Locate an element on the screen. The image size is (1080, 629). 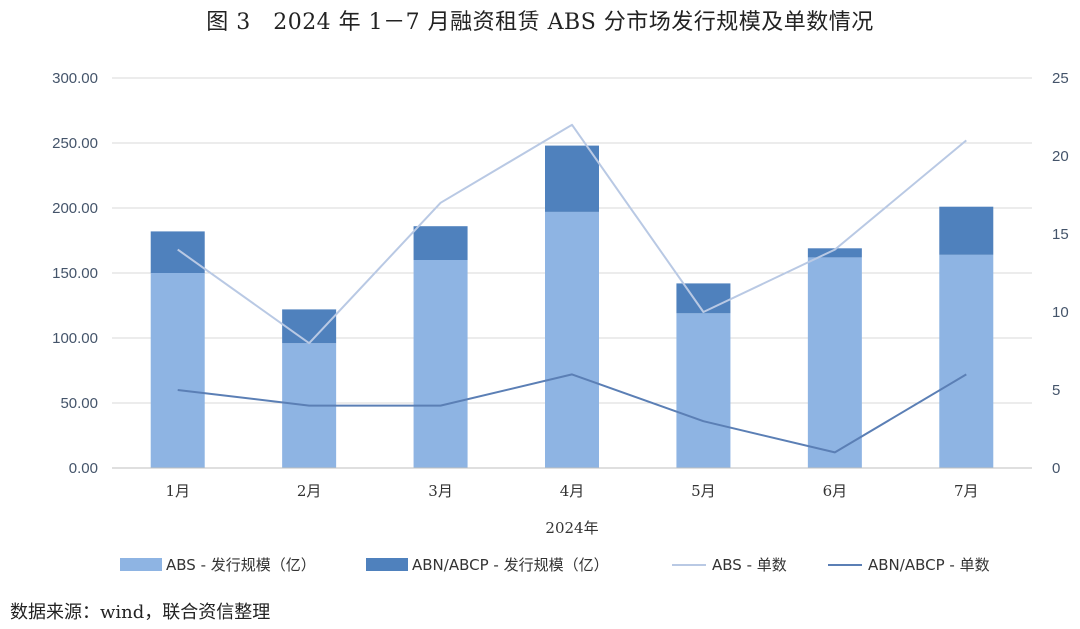
y-tick-label: 200.00 is located at coordinates (75, 208).